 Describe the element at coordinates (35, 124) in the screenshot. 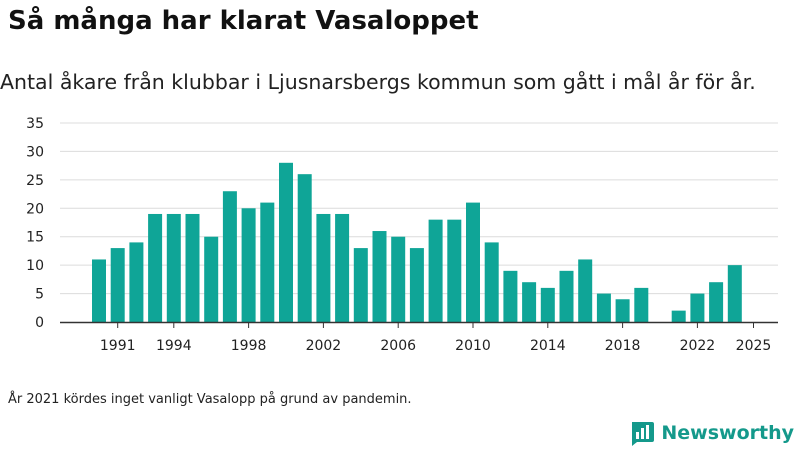

I see `y-tick-label: 35` at that location.